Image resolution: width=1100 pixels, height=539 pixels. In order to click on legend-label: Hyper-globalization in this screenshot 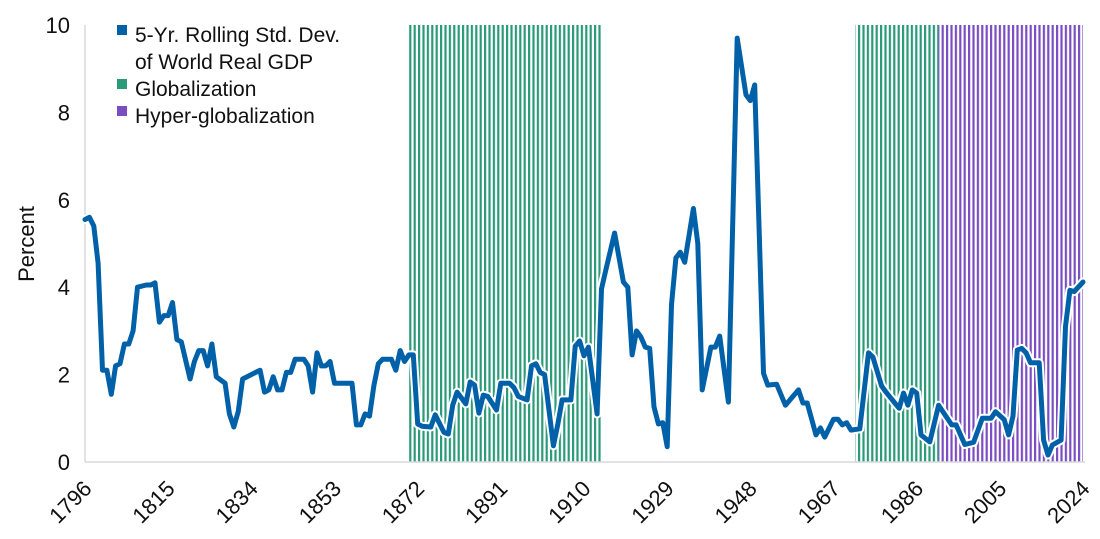, I will do `click(225, 116)`.